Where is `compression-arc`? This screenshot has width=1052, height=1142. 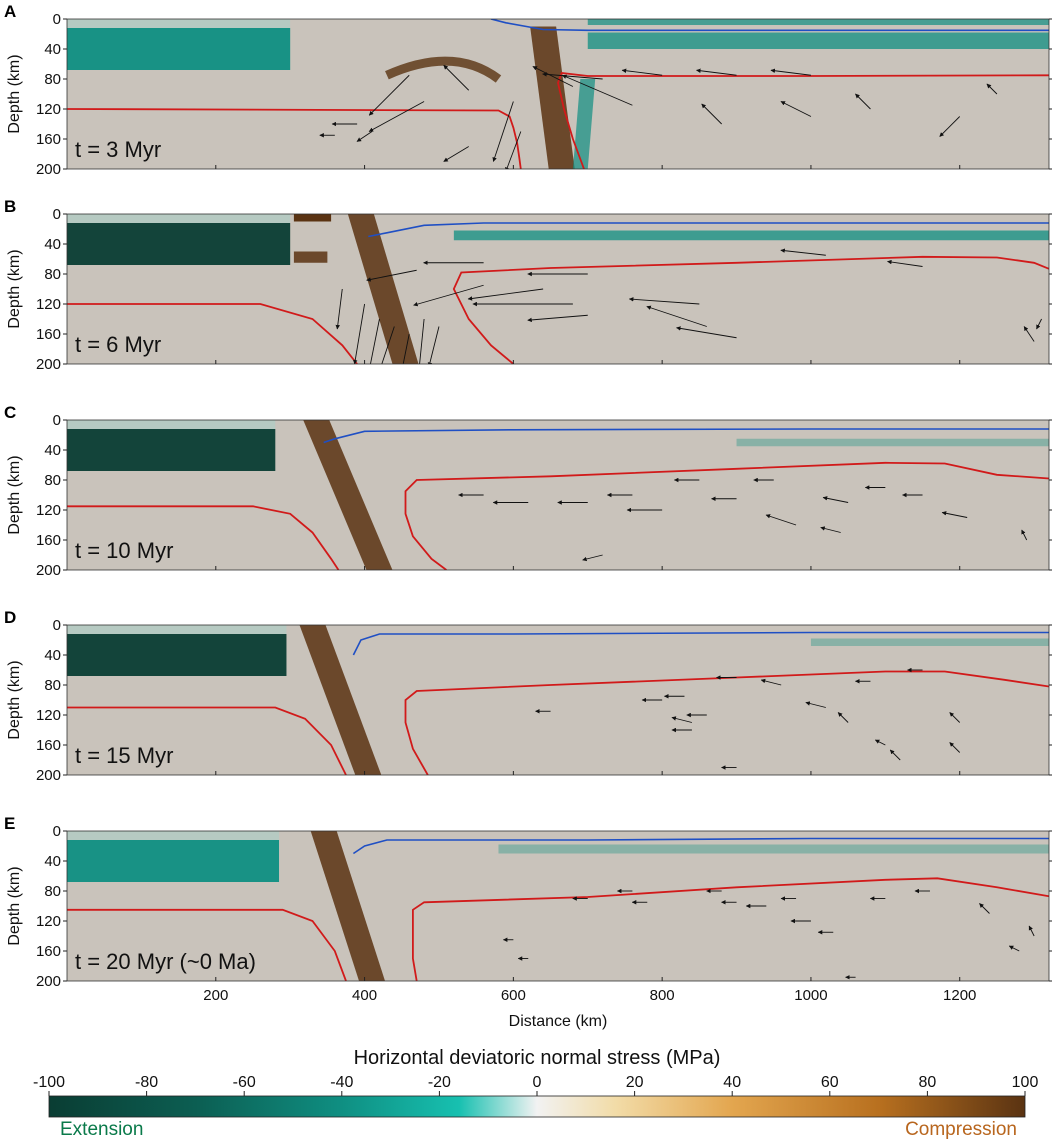 compression-arc is located at coordinates (443, 69).